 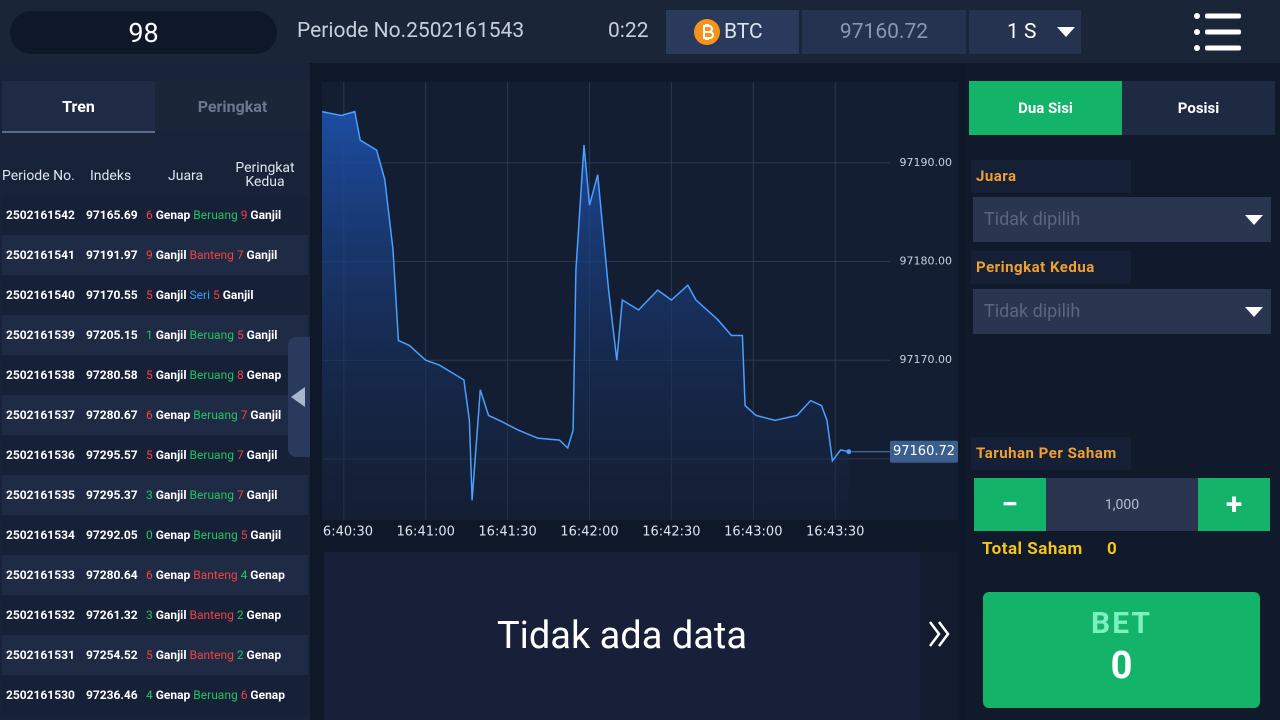 I want to click on y-tick-label: 97170.00, so click(x=926, y=359).